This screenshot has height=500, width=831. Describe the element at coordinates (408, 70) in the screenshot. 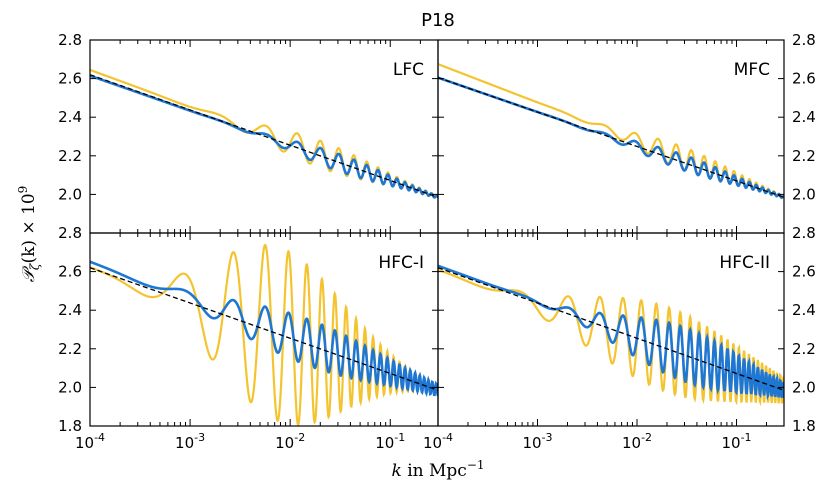

I see `panel-label: LFC` at that location.